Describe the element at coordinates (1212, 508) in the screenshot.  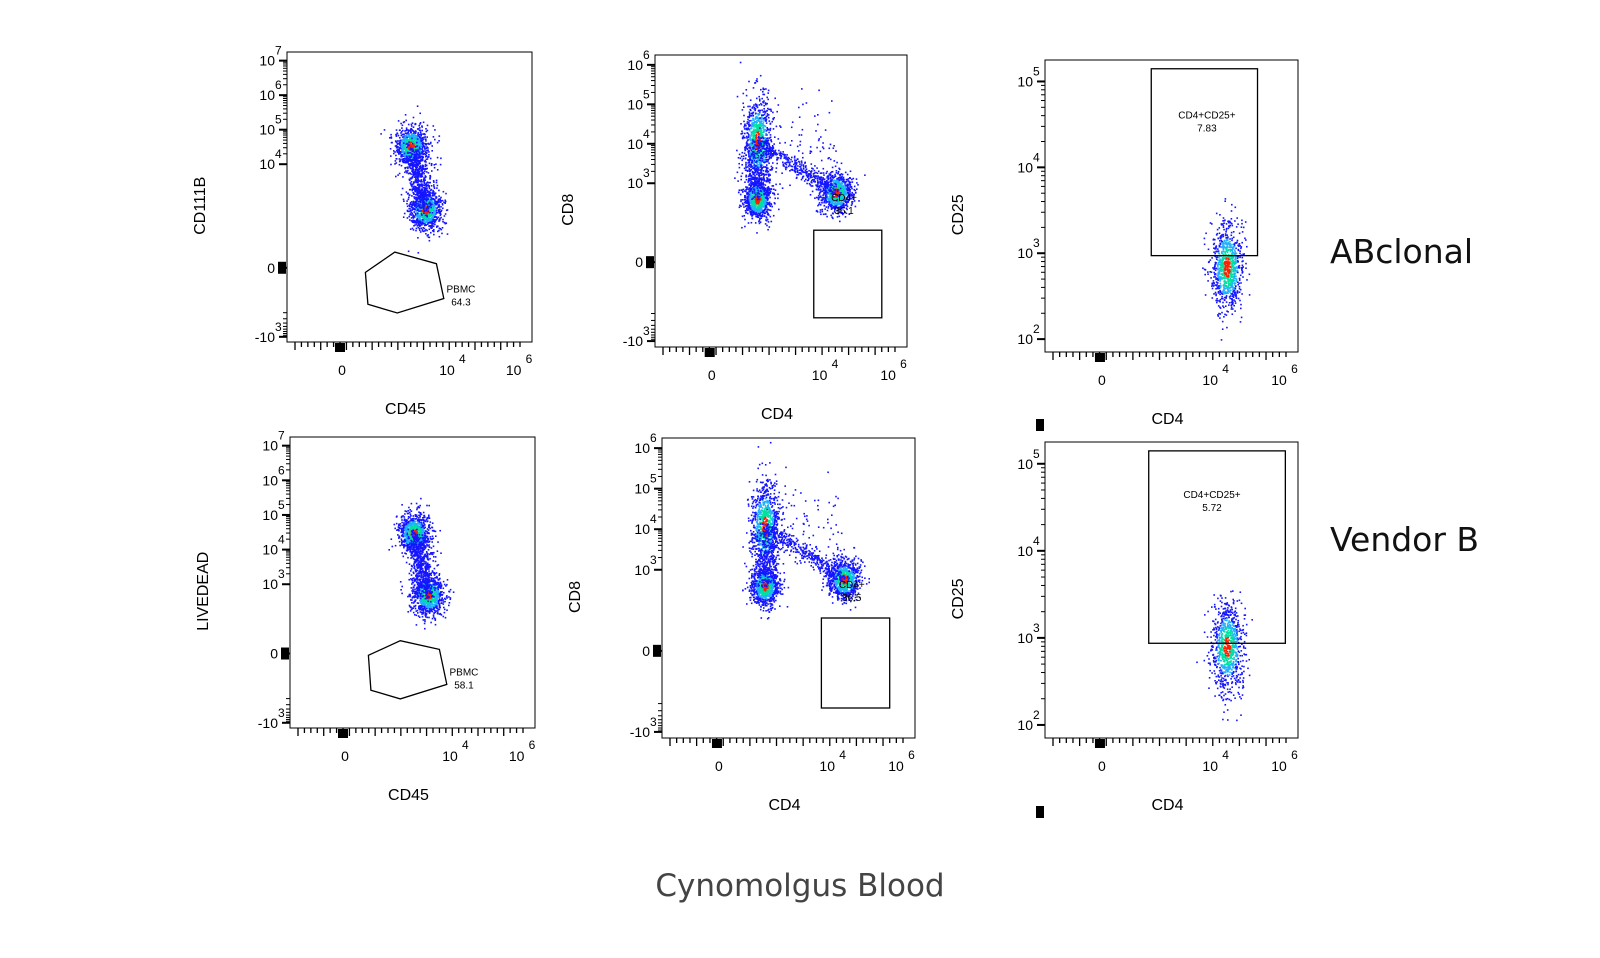
I see `gate-value: 5.72` at that location.